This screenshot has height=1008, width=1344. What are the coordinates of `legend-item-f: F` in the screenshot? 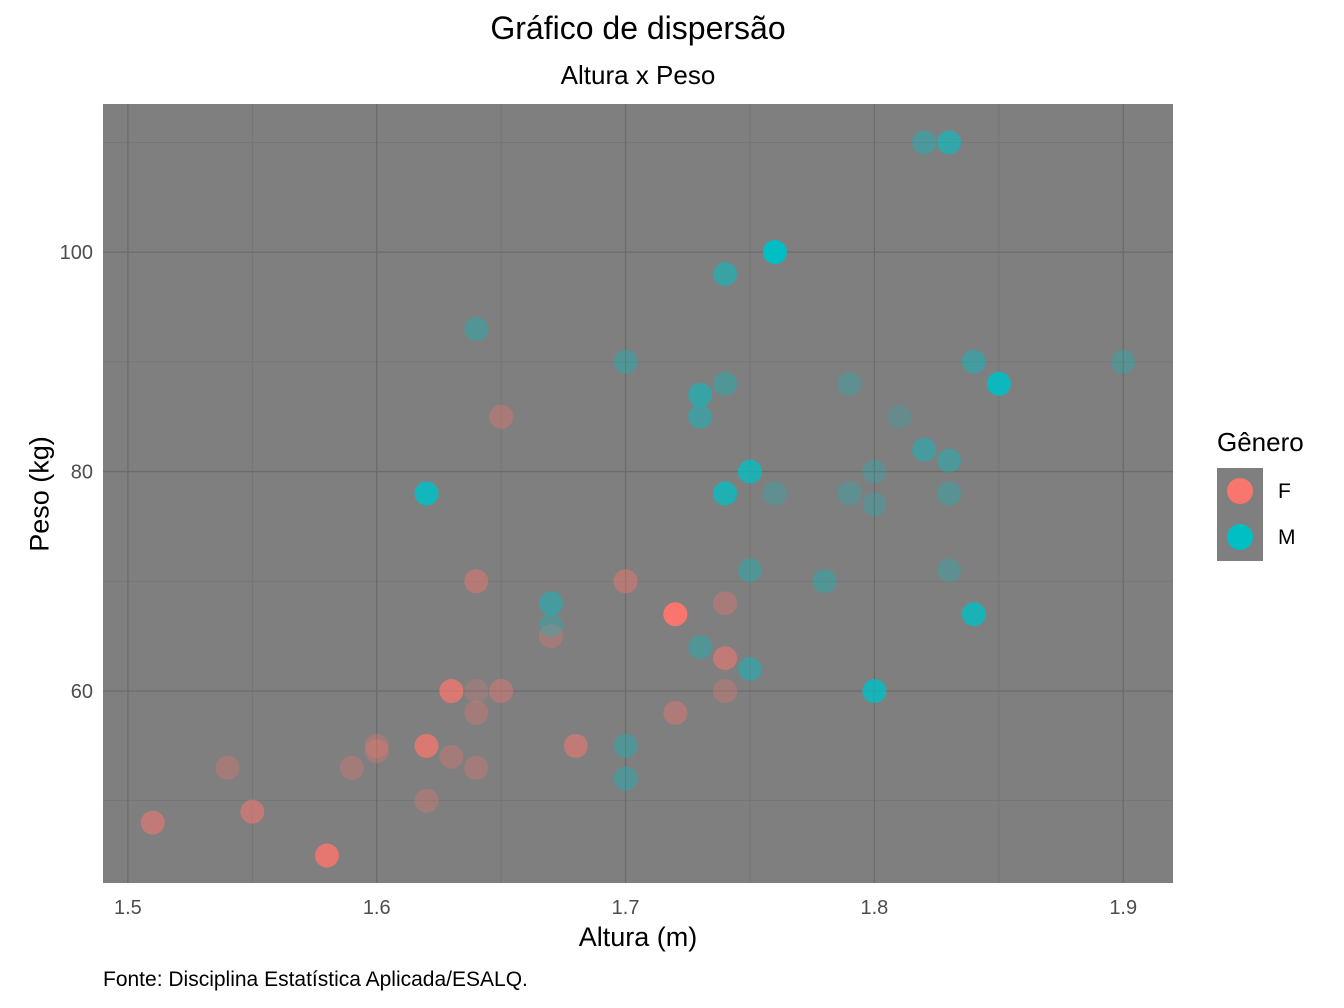 It's located at (1277, 491).